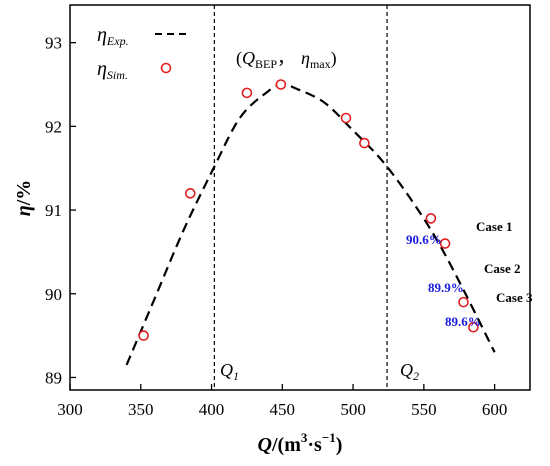 The height and width of the screenshot is (466, 550). Describe the element at coordinates (70, 409) in the screenshot. I see `x-tick-label: 300` at that location.